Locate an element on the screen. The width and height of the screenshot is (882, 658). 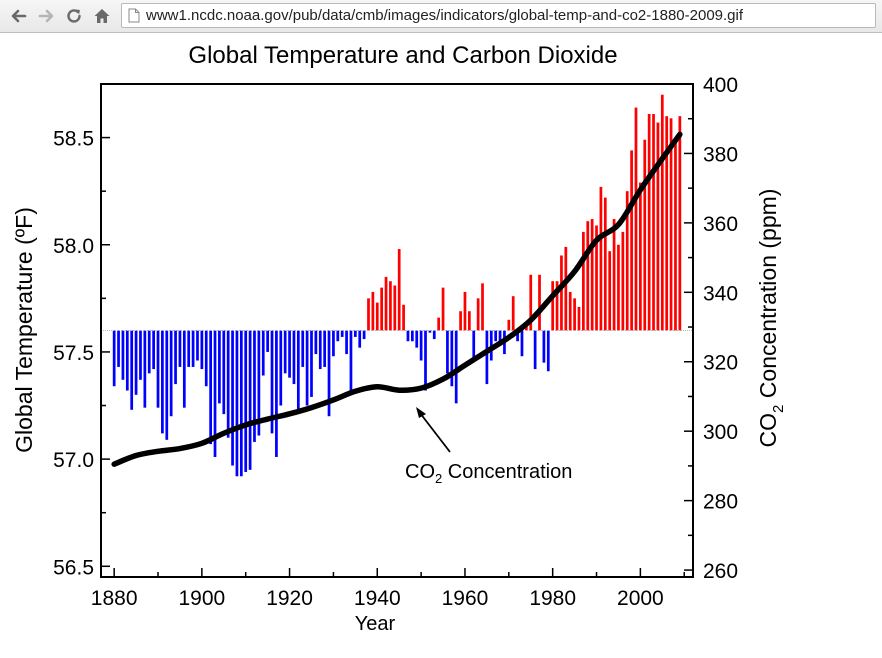
temp-bar-1987 is located at coordinates (583, 281).